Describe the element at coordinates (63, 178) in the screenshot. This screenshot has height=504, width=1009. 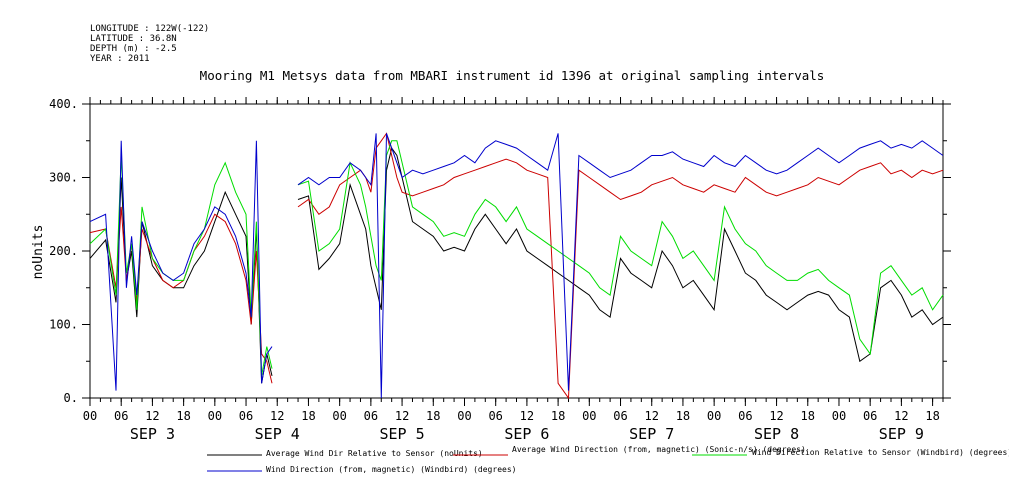
I see `y-tick-label: 300.` at that location.